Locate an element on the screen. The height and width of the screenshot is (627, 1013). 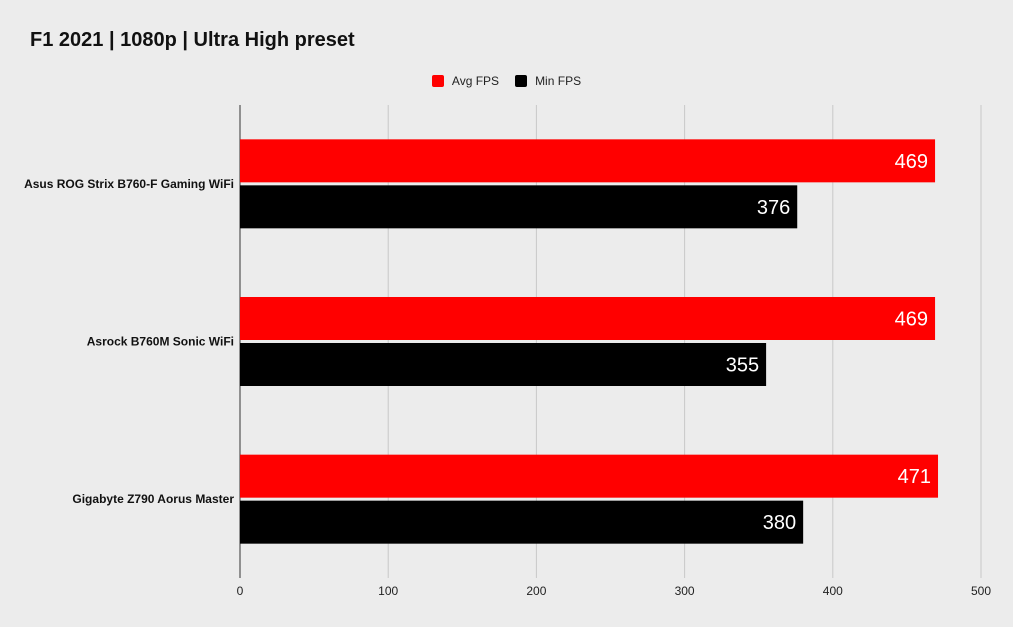
category-label: Asrock B760M Sonic WiFi is located at coordinates (160, 342).